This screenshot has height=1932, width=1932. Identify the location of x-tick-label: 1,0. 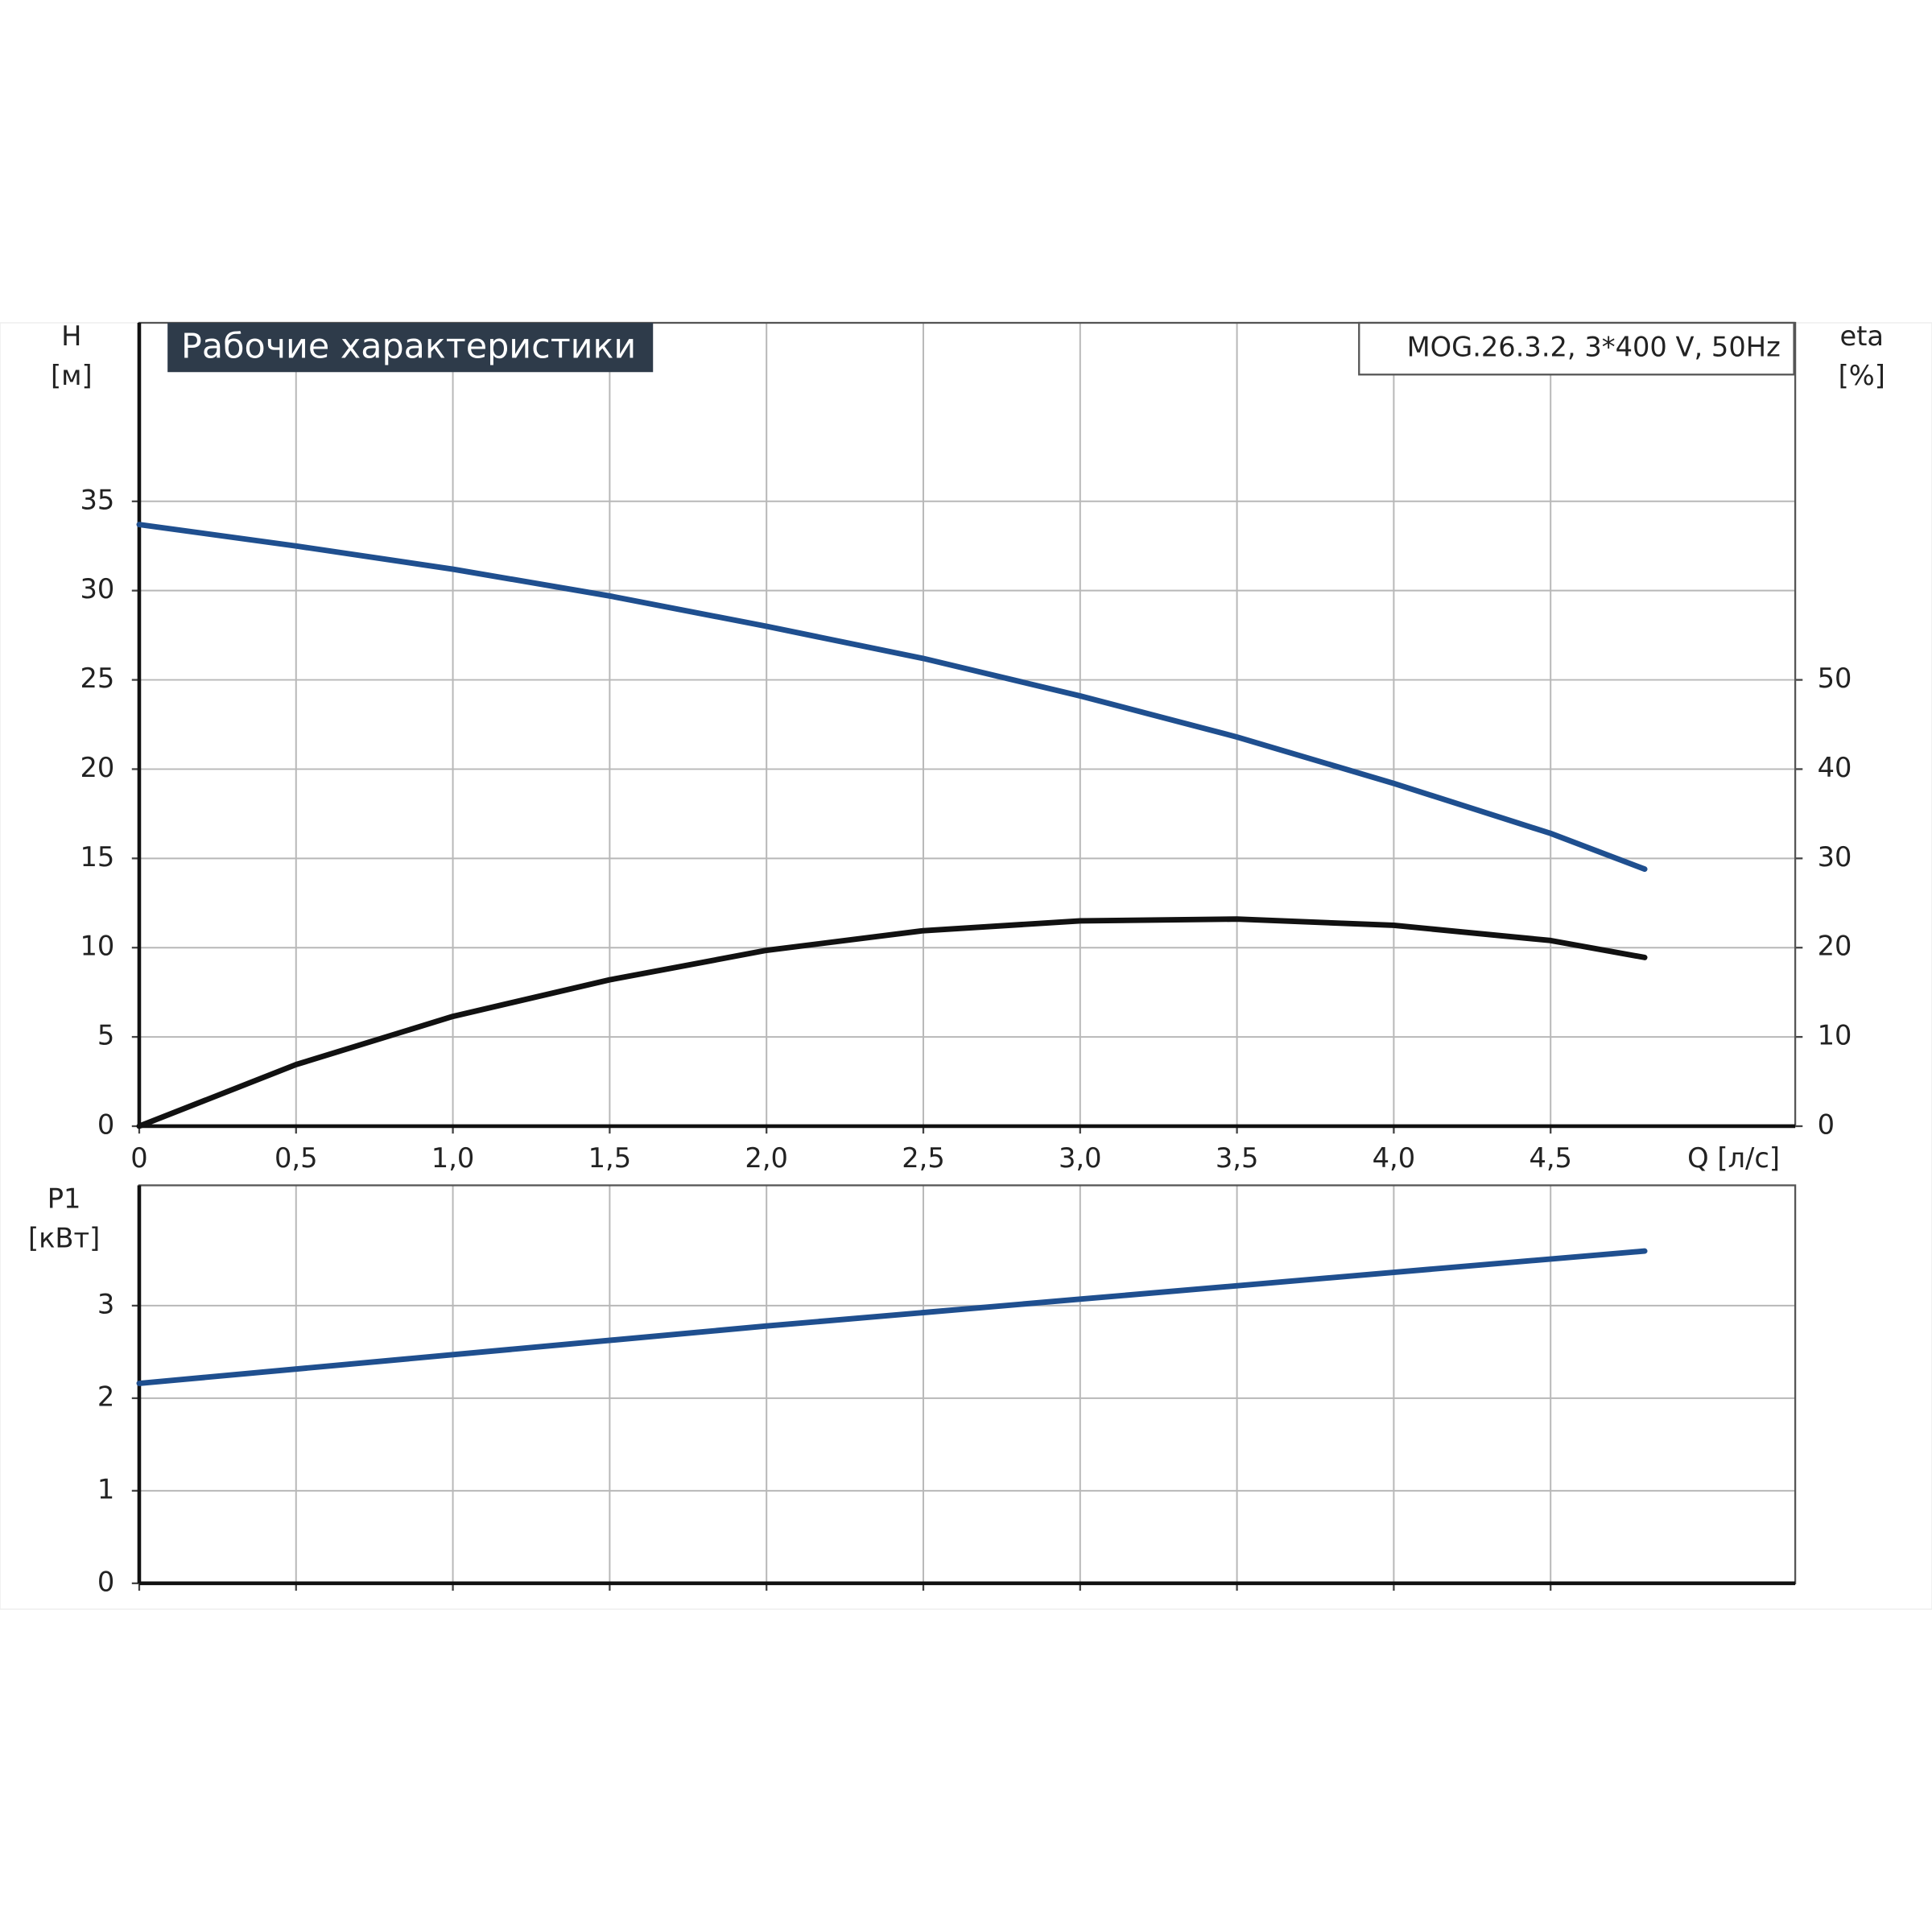
(453, 1158).